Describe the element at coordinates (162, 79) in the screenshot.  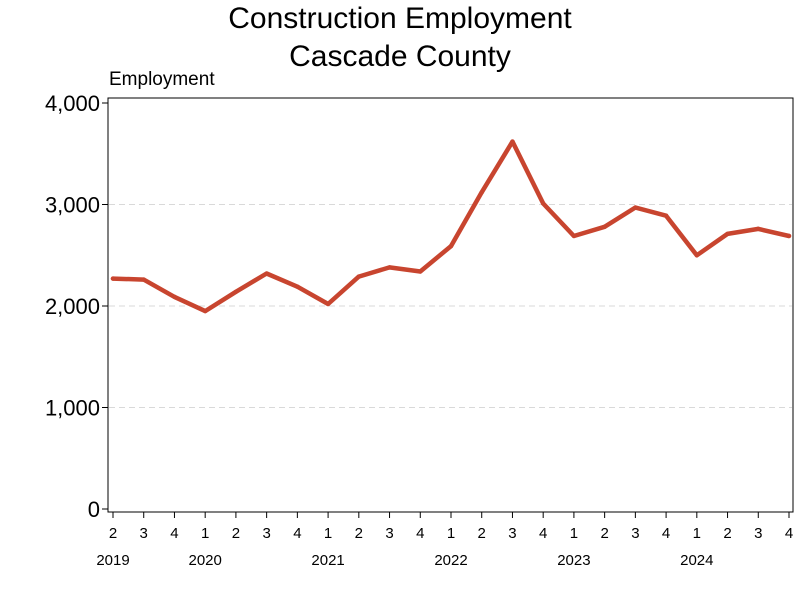
I see `y-axis-label: Employment` at that location.